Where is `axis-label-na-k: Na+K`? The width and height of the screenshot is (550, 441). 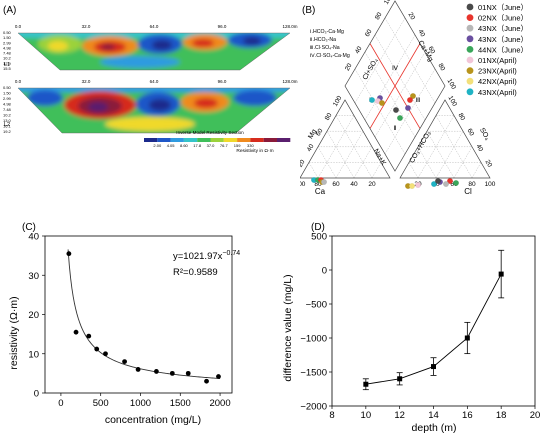 axis-label-na-k: Na+K is located at coordinates (379, 157).